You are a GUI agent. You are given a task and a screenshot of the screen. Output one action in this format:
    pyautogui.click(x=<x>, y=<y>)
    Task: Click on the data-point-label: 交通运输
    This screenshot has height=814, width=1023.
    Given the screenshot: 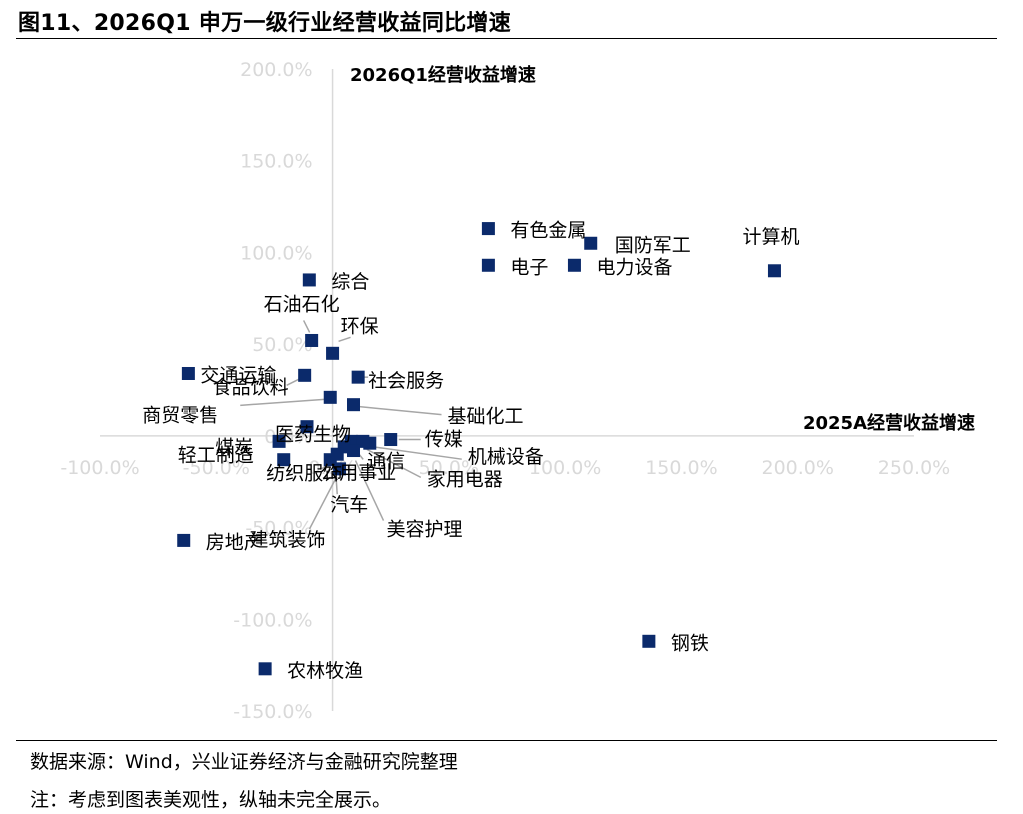 What is the action you would take?
    pyautogui.click(x=238, y=375)
    